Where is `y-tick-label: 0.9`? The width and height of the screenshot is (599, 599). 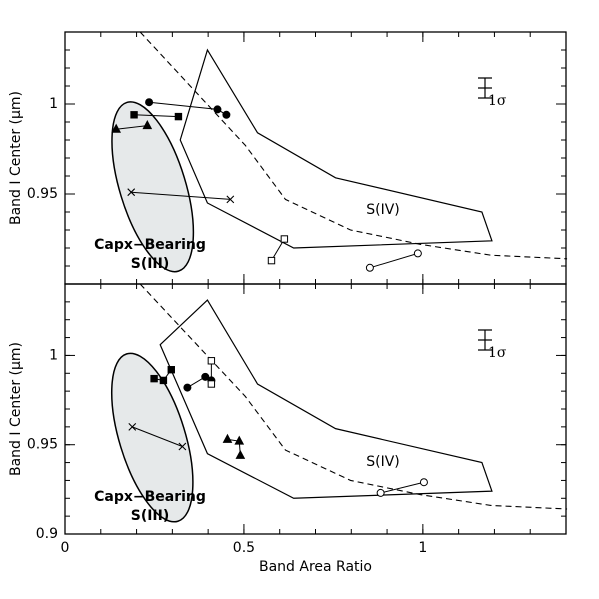
y-tick-label: 0.9 is located at coordinates (47, 534).